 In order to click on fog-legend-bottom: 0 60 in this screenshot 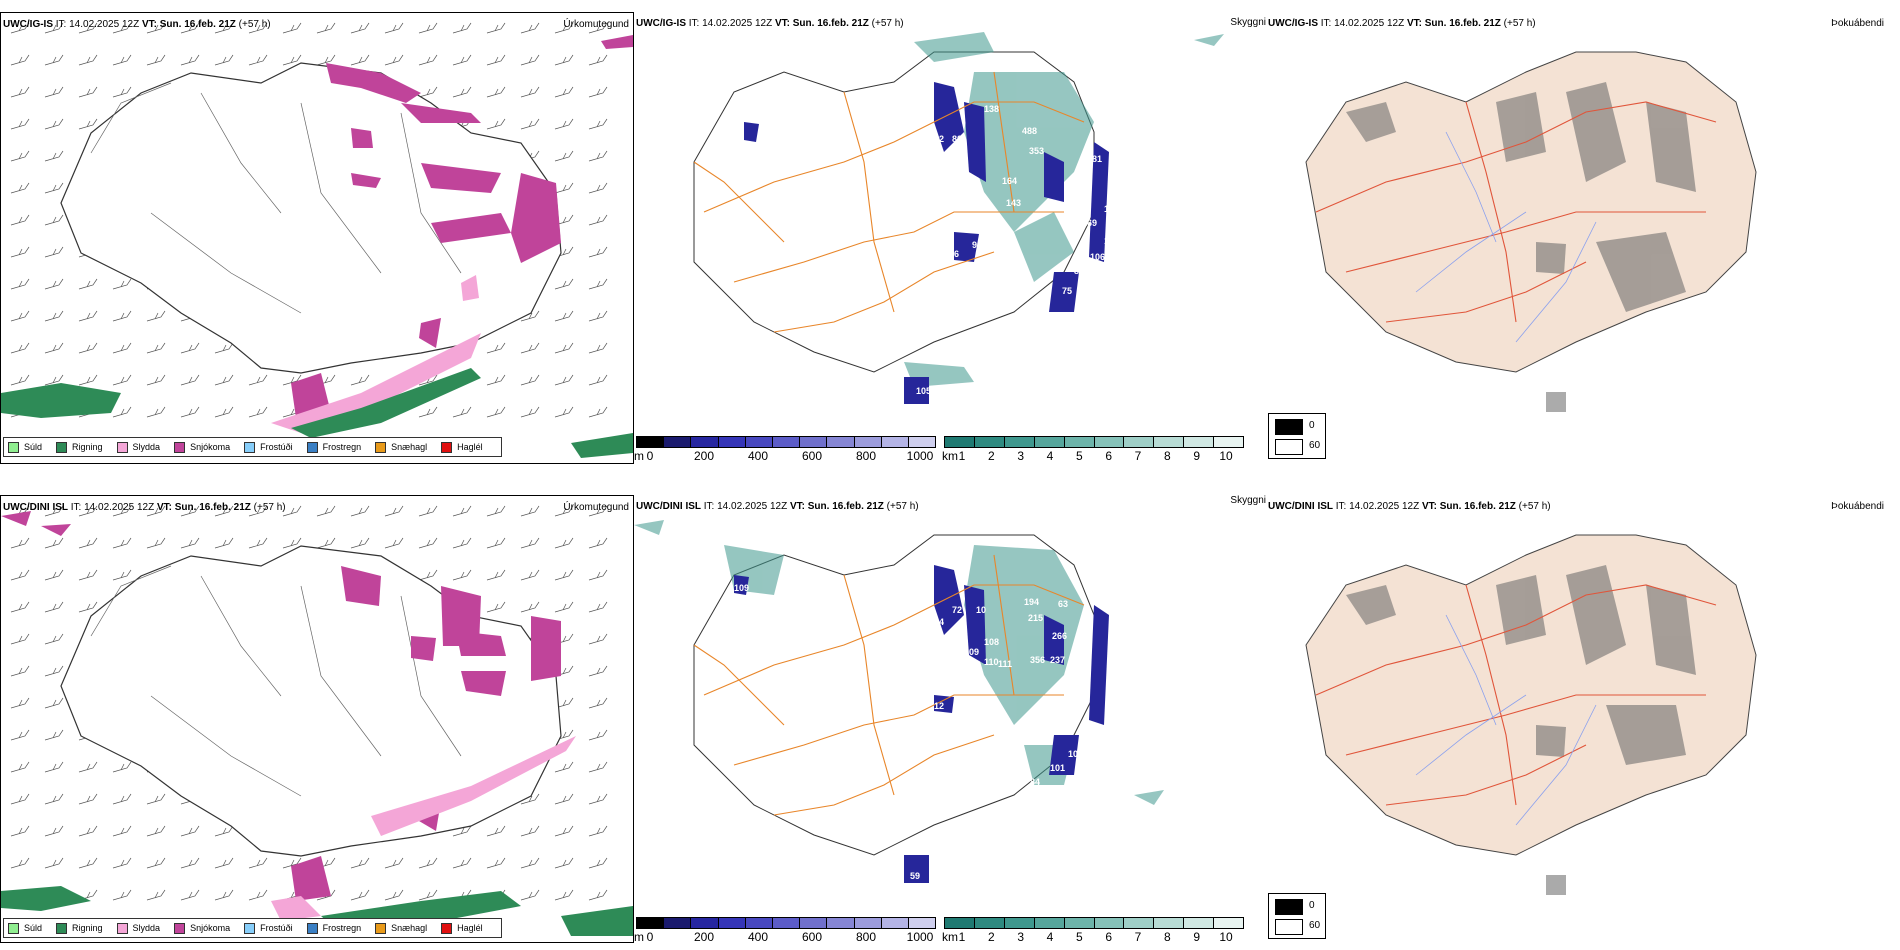, I will do `click(1297, 916)`.